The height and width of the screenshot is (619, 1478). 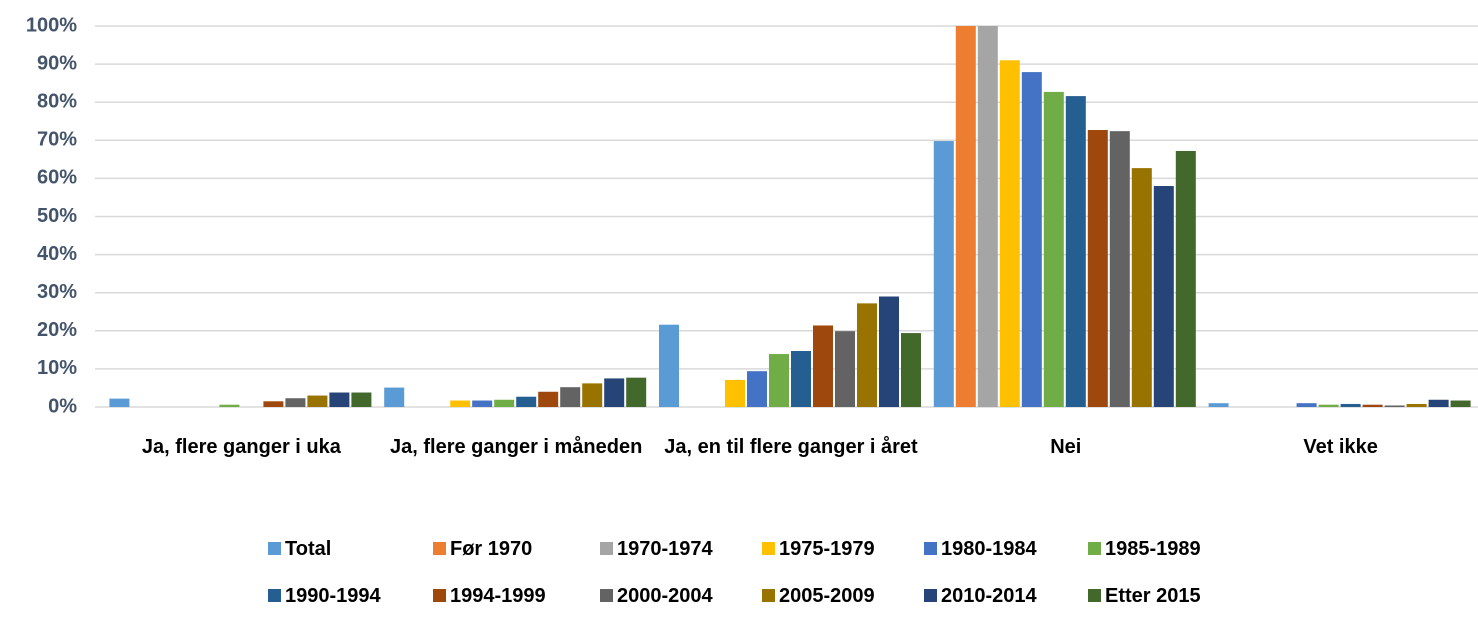 I want to click on y-tick-label: 0%, so click(x=62, y=406).